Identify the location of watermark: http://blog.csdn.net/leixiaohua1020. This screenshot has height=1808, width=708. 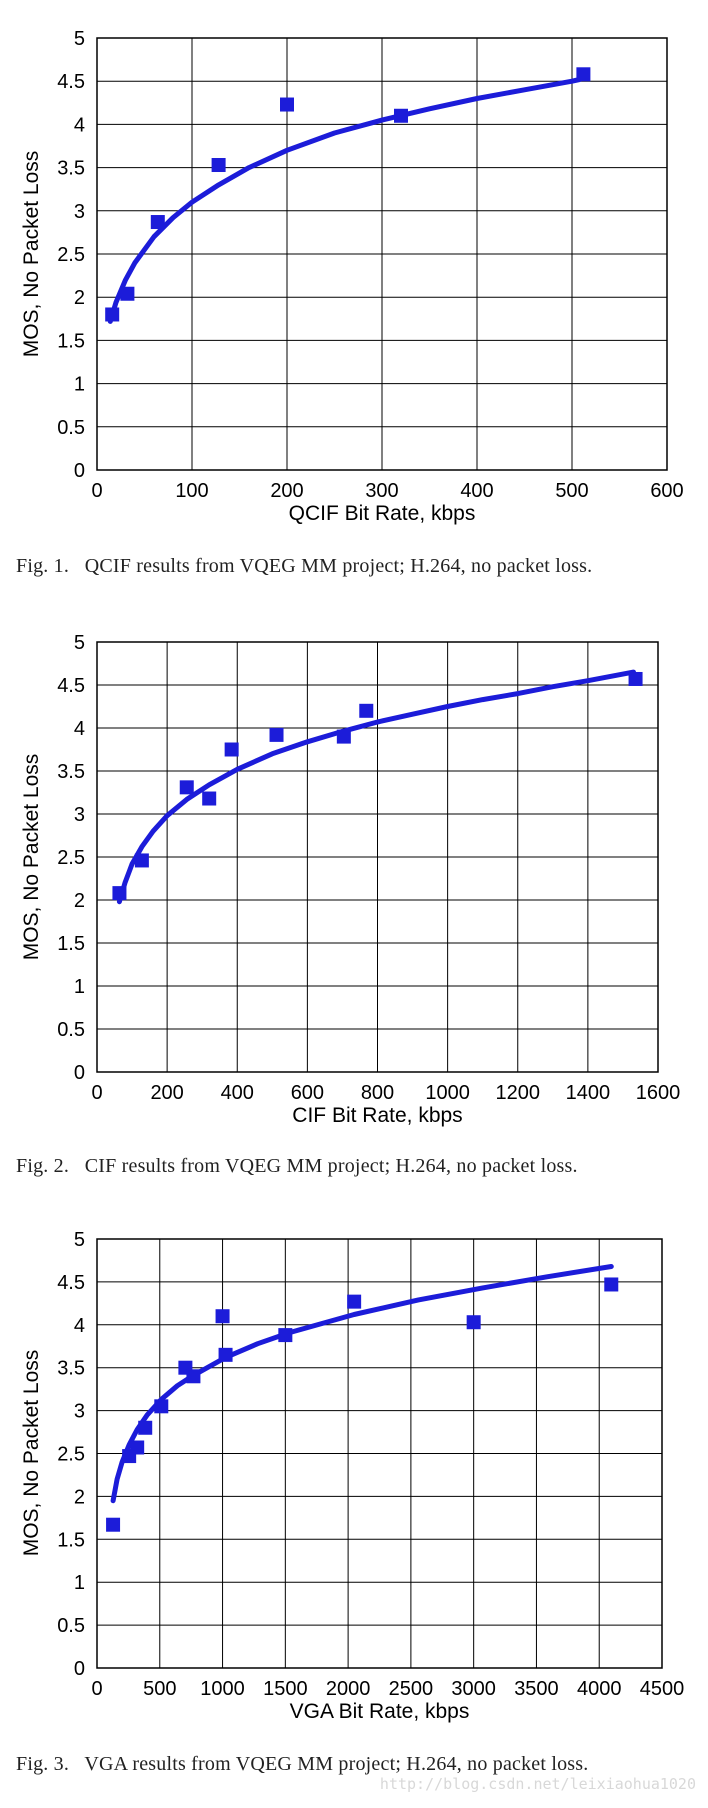
(537, 1784).